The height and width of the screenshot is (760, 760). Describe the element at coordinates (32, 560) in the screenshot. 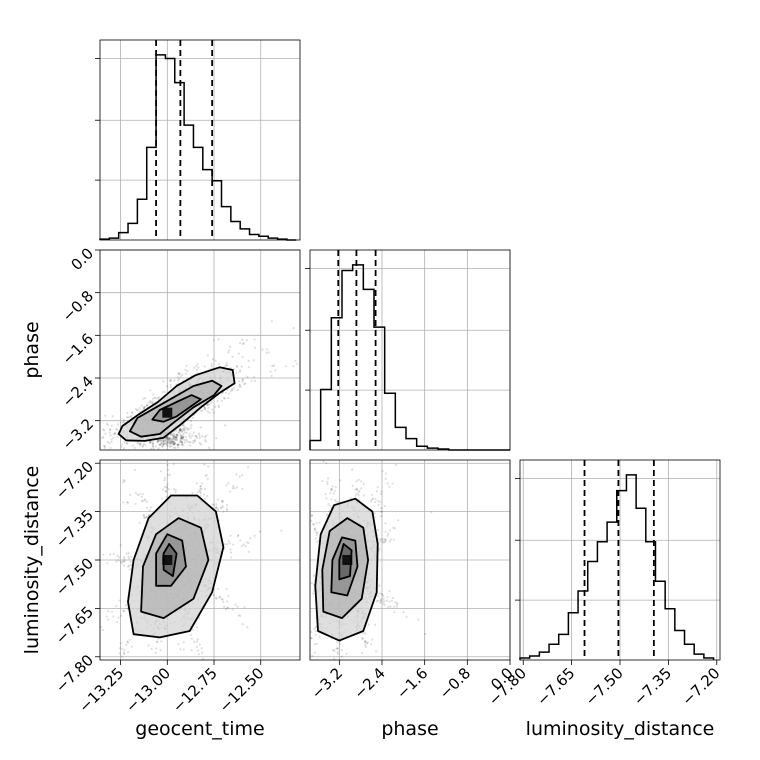

I see `y-axis-label-luminosity-distance: luminosity_distance` at that location.